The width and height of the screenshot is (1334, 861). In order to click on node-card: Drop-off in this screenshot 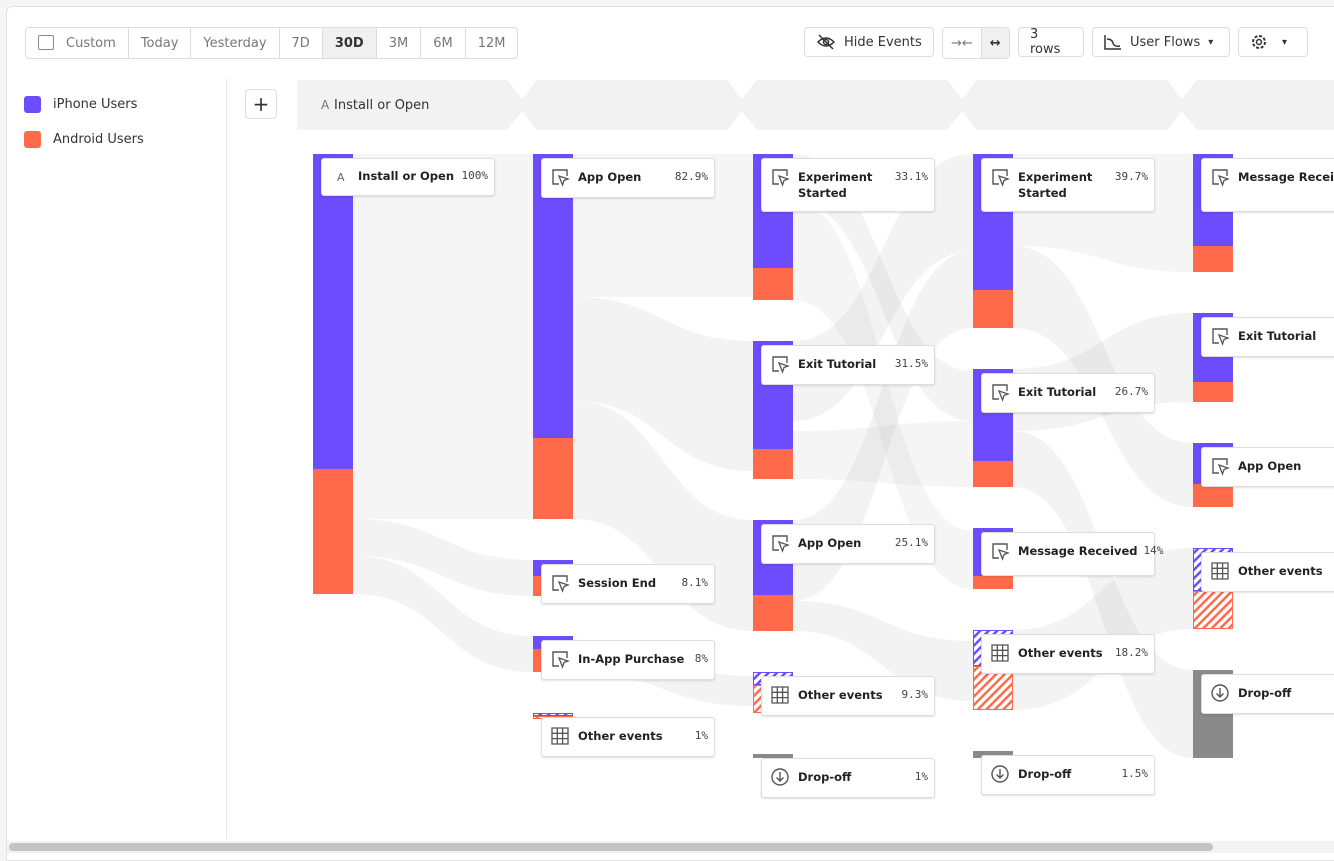, I will do `click(1267, 694)`.